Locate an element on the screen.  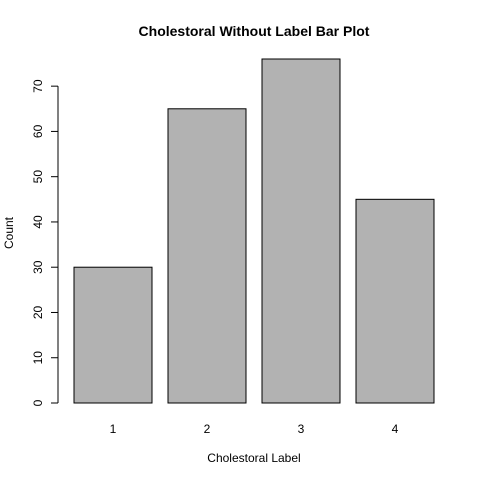
x-tick-label: 3 is located at coordinates (301, 429).